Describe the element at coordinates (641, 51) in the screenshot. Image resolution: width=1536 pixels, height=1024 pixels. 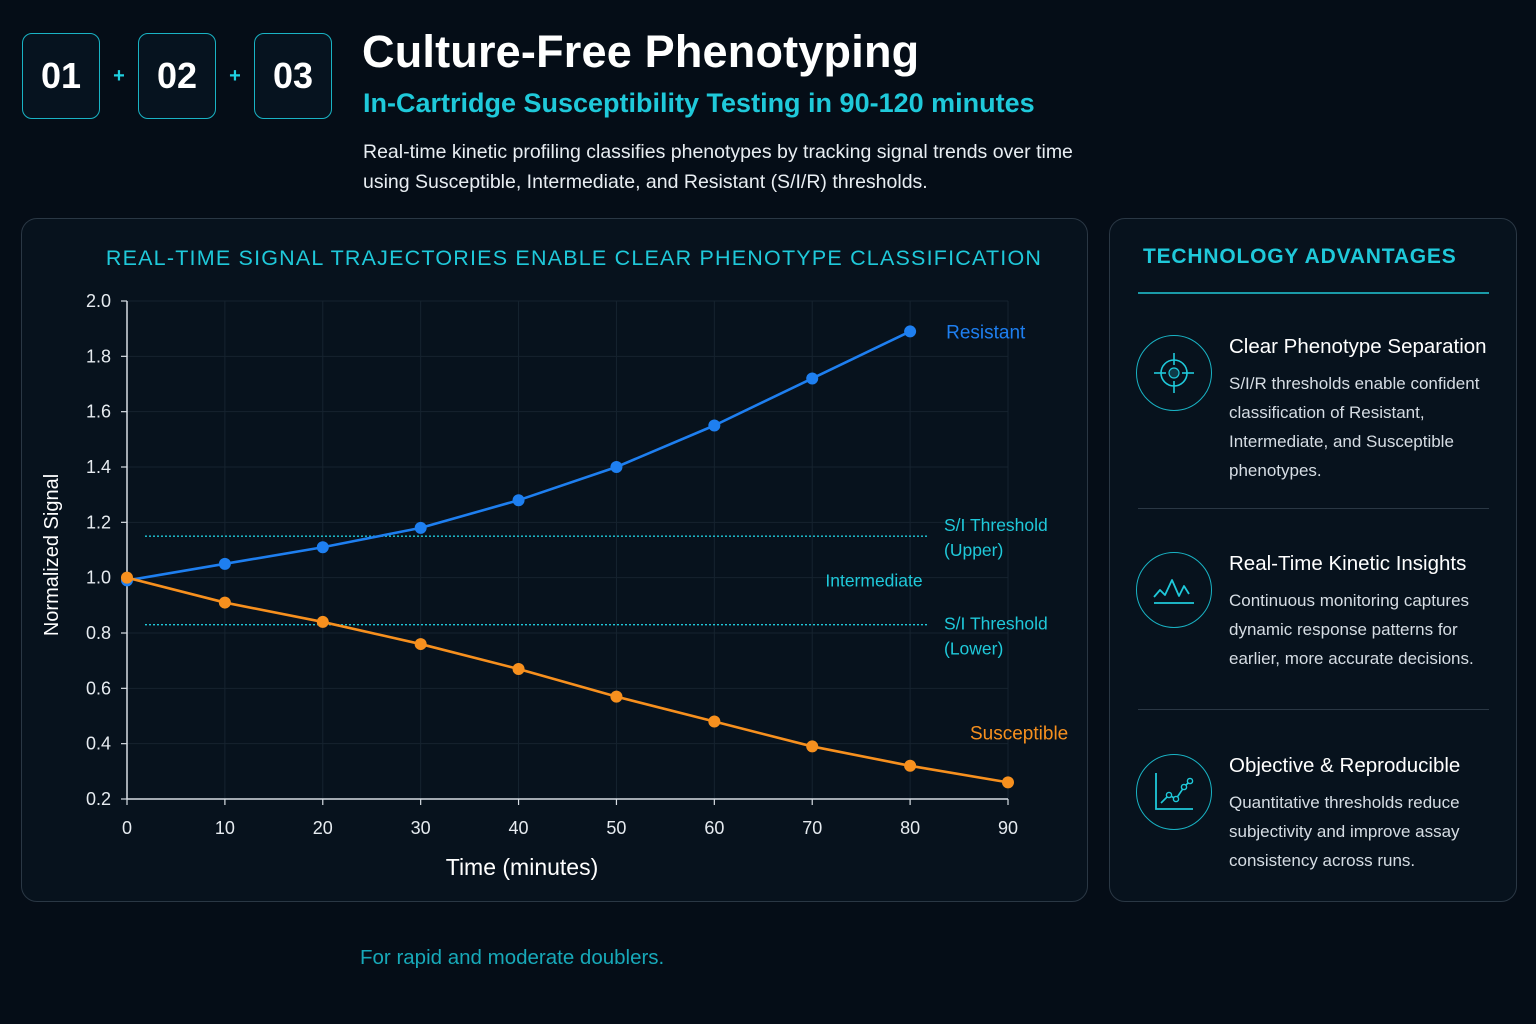
I see `page-title: Culture-Free Phenotyping` at that location.